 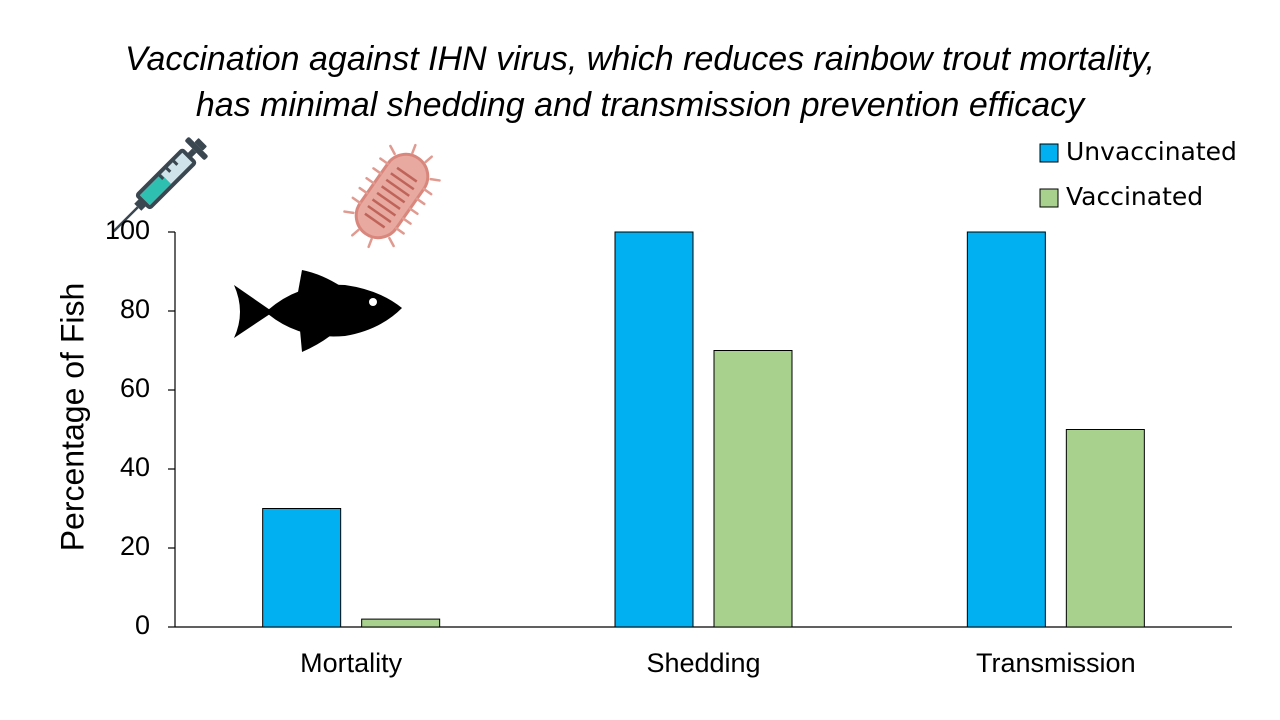 I want to click on y-axis-label: Percentage of Fish, so click(x=72, y=417).